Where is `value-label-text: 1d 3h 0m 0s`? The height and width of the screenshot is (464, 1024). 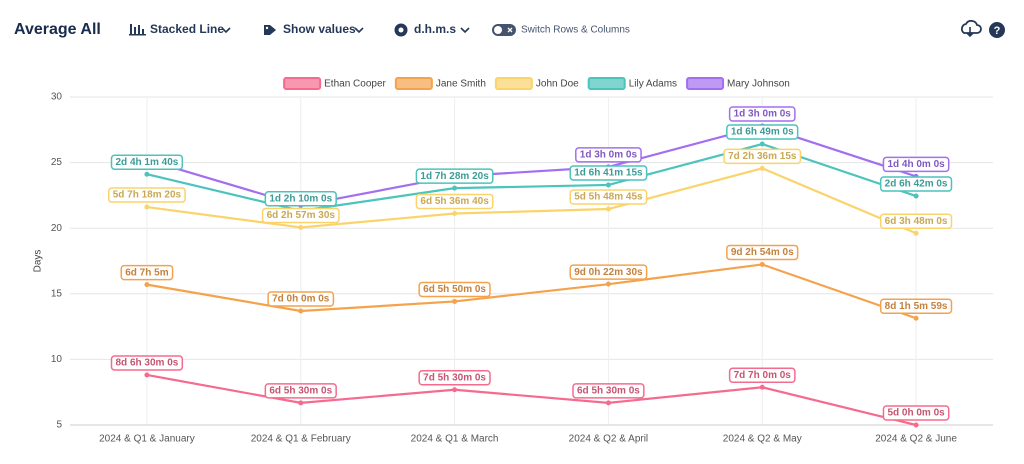
value-label-text: 1d 3h 0m 0s is located at coordinates (763, 114).